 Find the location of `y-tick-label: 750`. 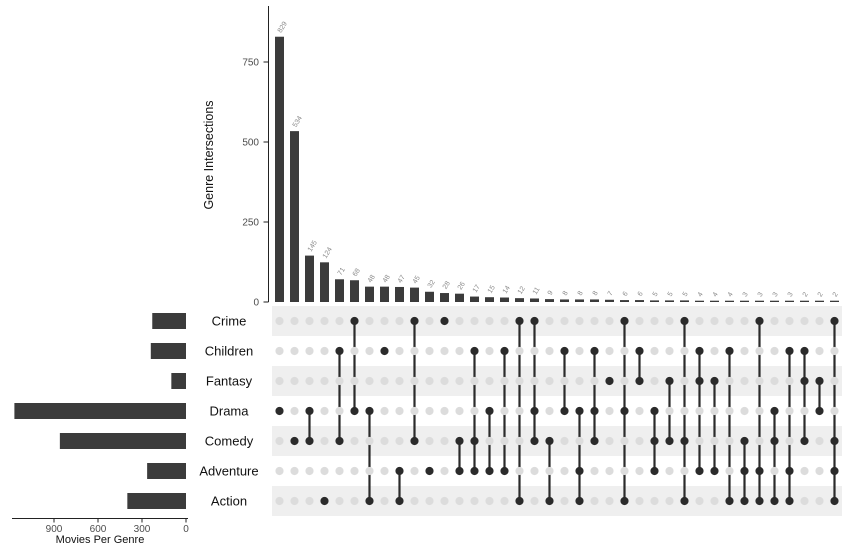

y-tick-label: 750 is located at coordinates (250, 63).